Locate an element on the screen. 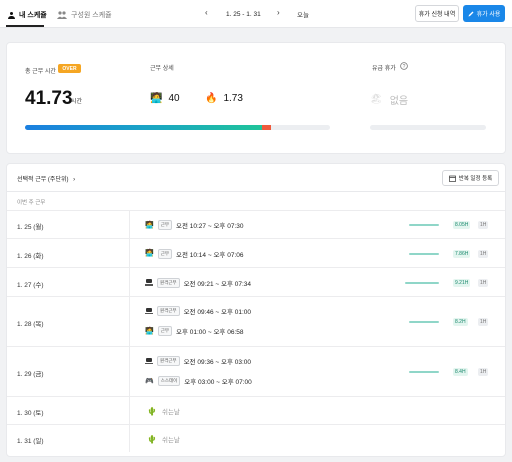  schedule-row: 1. 31 (일) 🌵 쉬는날 is located at coordinates (256, 438).